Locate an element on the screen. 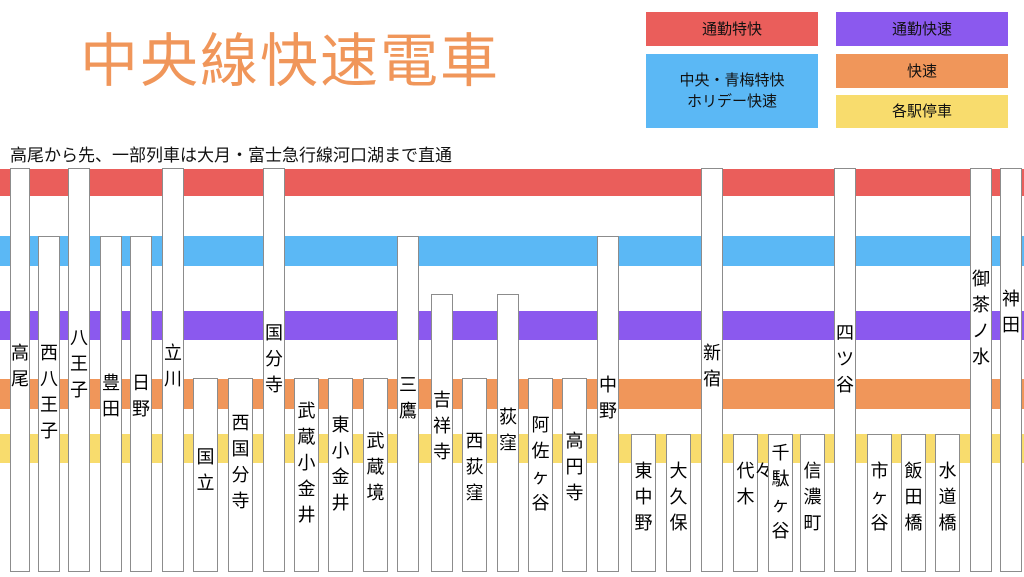 The image size is (1024, 577). station-name: 高円寺 is located at coordinates (574, 467).